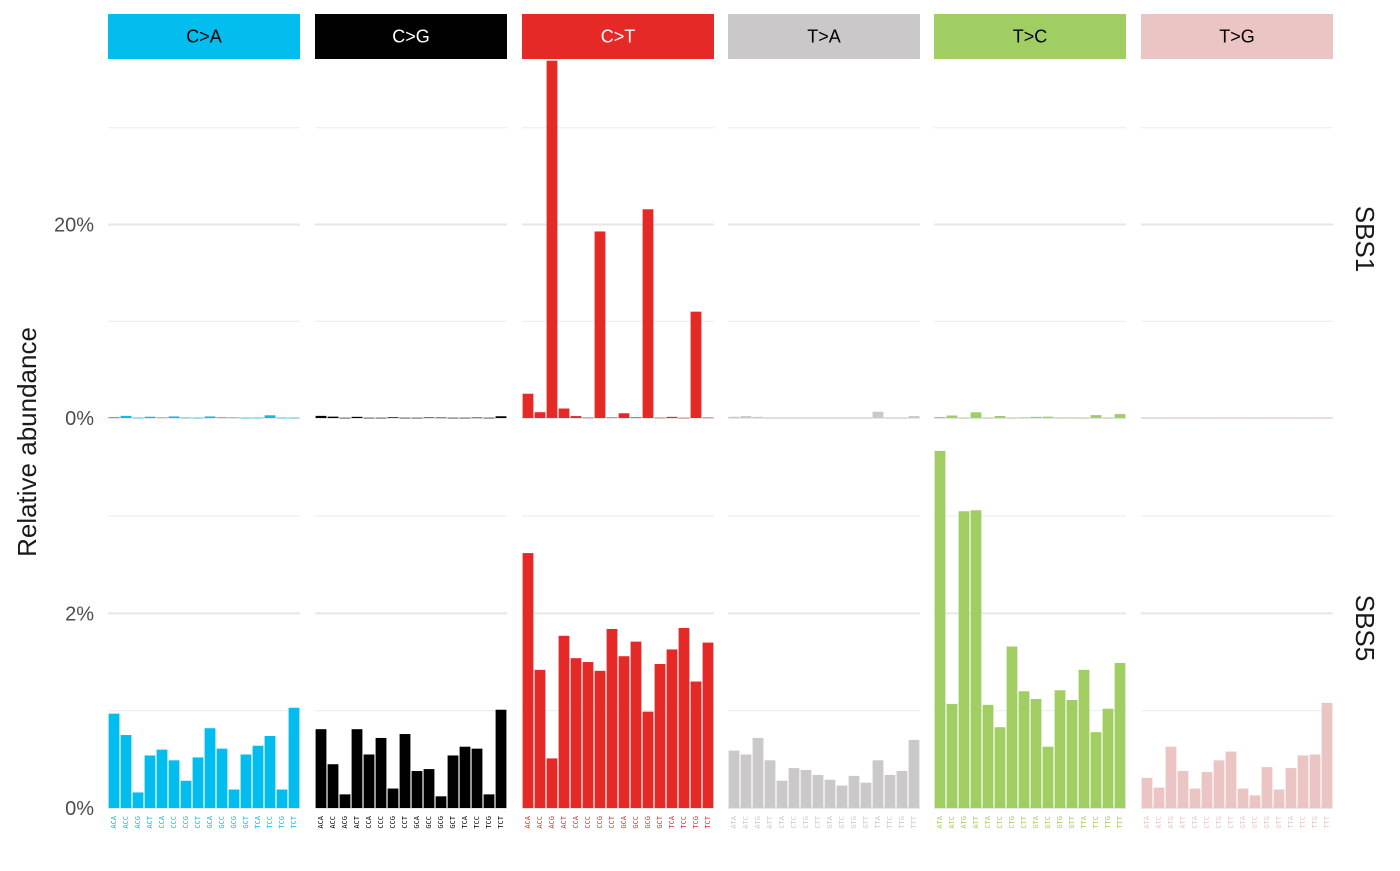  What do you see at coordinates (1096, 416) in the screenshot?
I see `bar-sbs1-t-to-c-ttc` at bounding box center [1096, 416].